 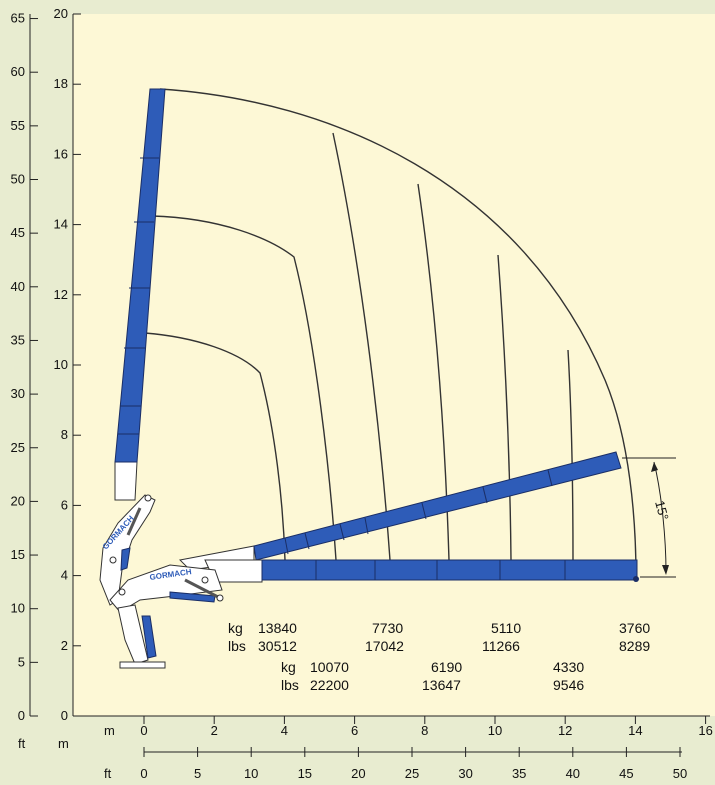 What do you see at coordinates (61, 294) in the screenshot?
I see `left-m-tick-label: 12` at bounding box center [61, 294].